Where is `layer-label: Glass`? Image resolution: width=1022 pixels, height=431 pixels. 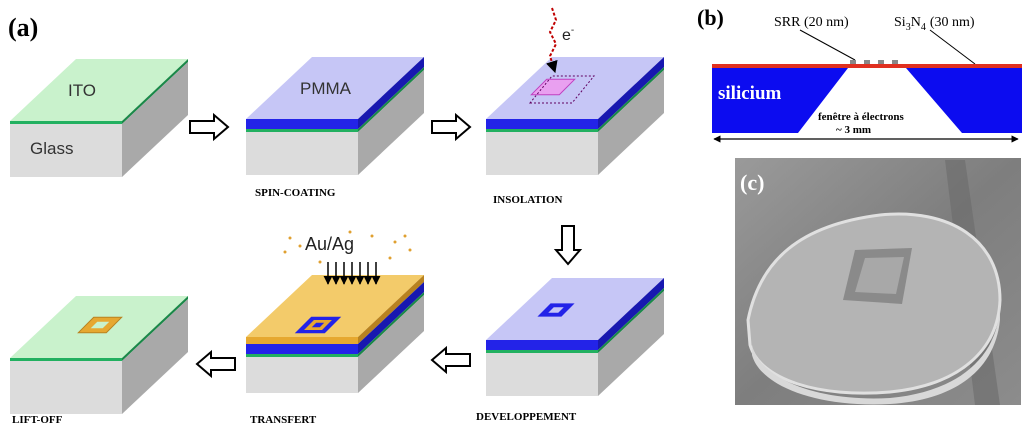
layer-label: Glass is located at coordinates (51, 148).